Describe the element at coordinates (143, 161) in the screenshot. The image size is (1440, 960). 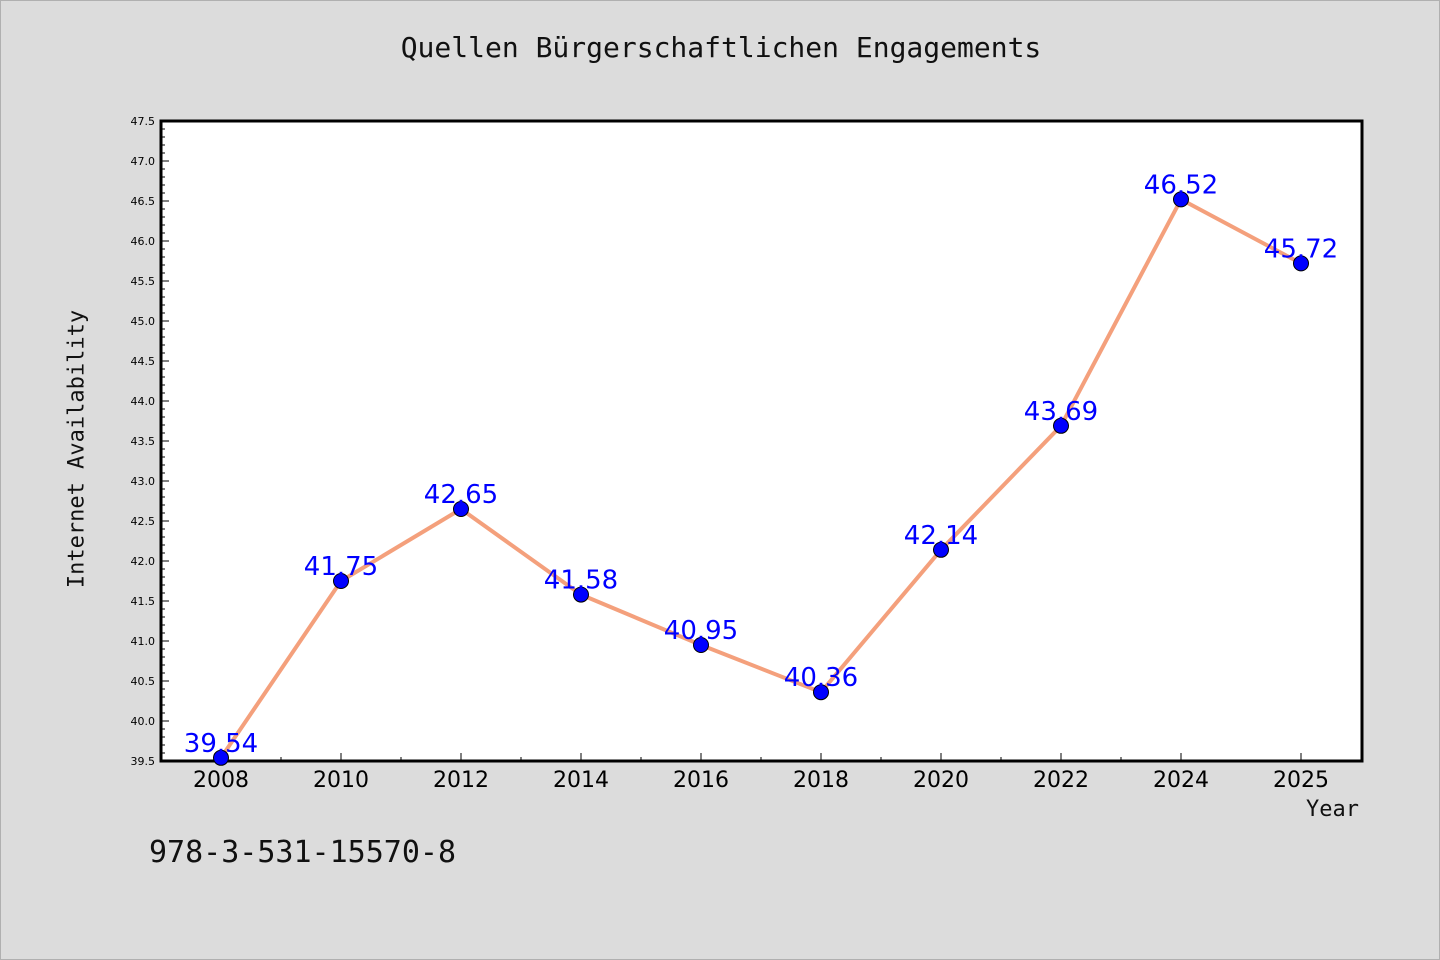
I see `y-tick-label: 47.0` at that location.